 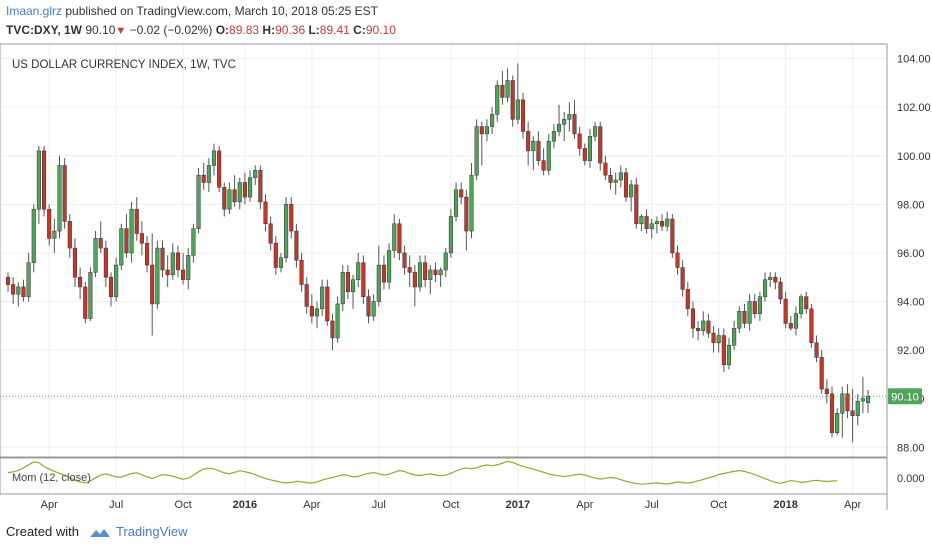 I want to click on open-value: 89.83, so click(x=244, y=30).